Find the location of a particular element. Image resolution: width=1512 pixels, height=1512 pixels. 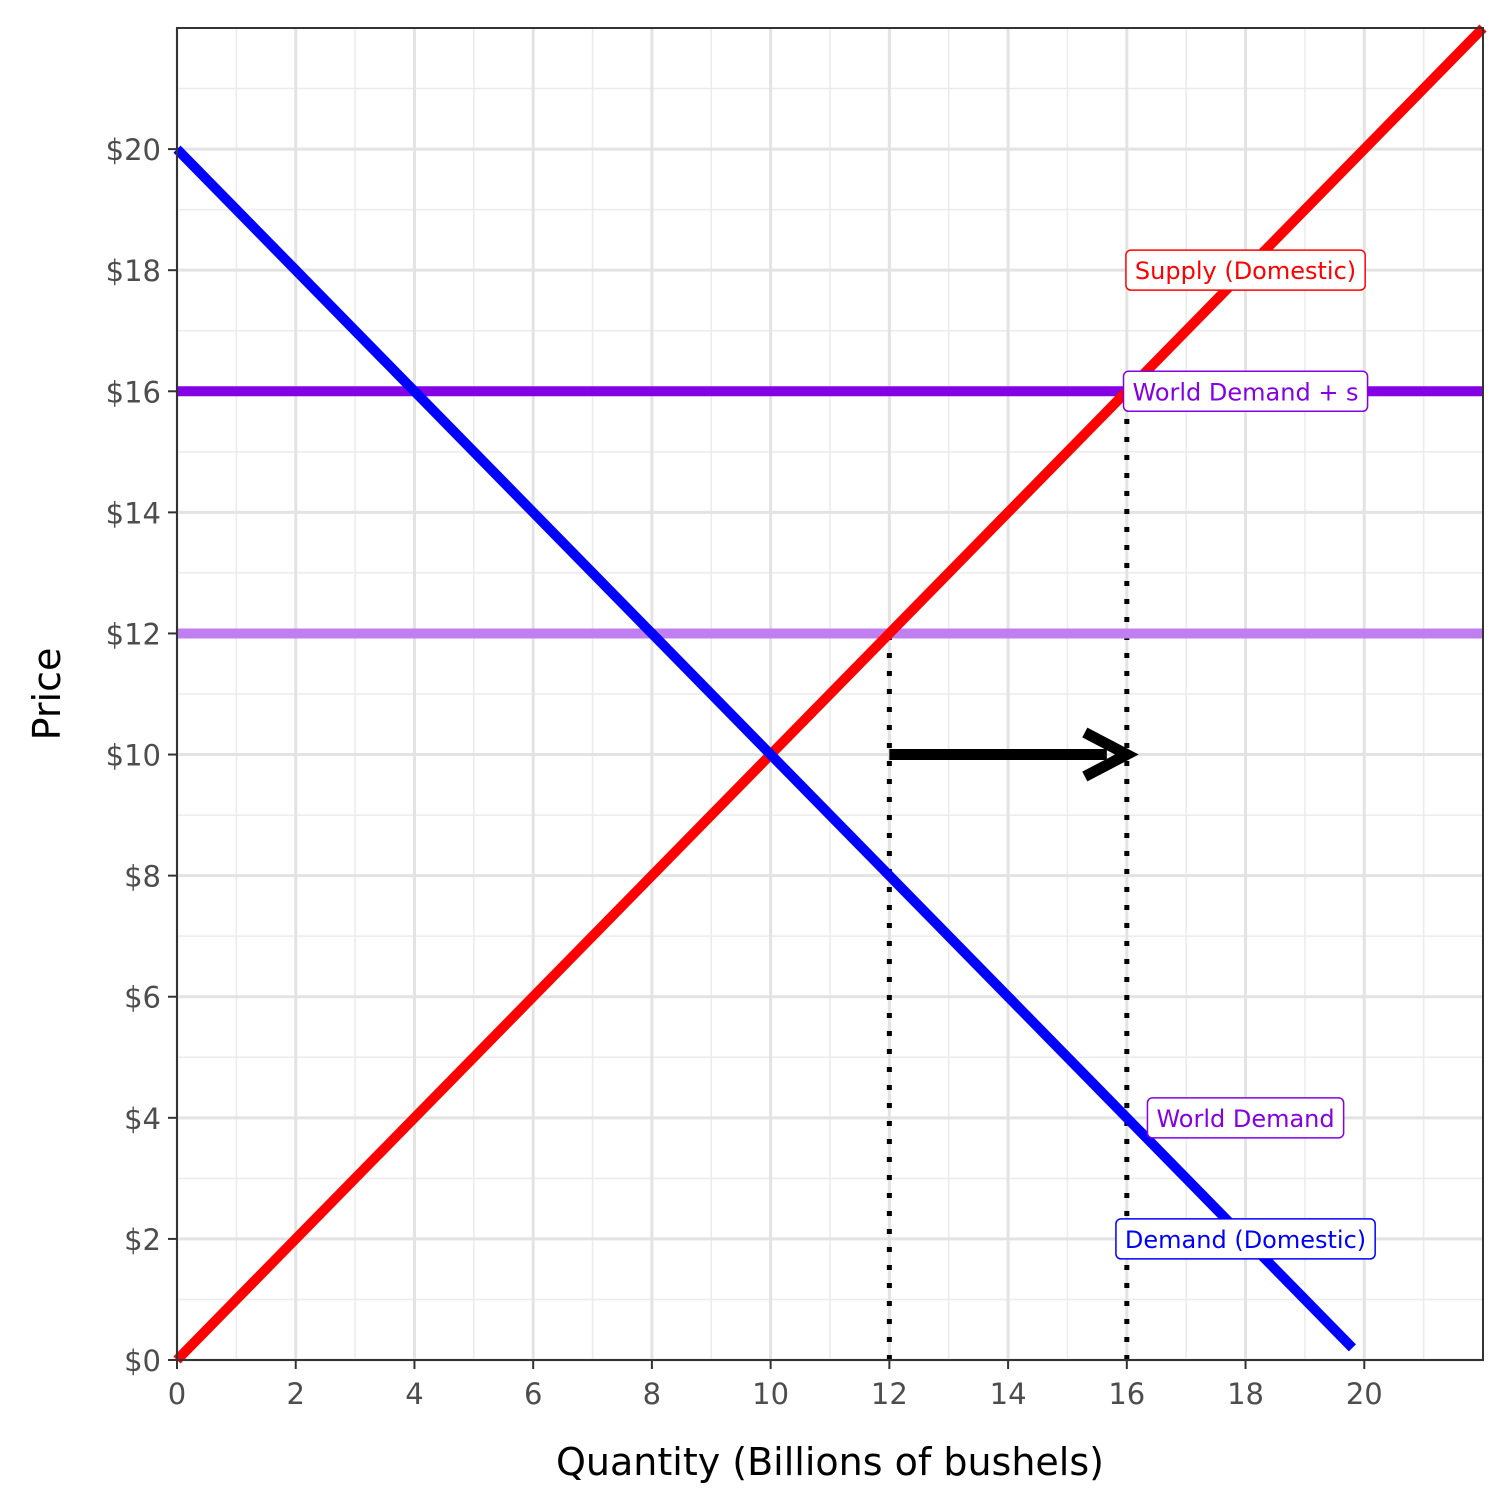

y-axis-ticks: $0 $2 $4 $6 $8 $10 $12 $14 $16 $18 $20 is located at coordinates (141, 755).